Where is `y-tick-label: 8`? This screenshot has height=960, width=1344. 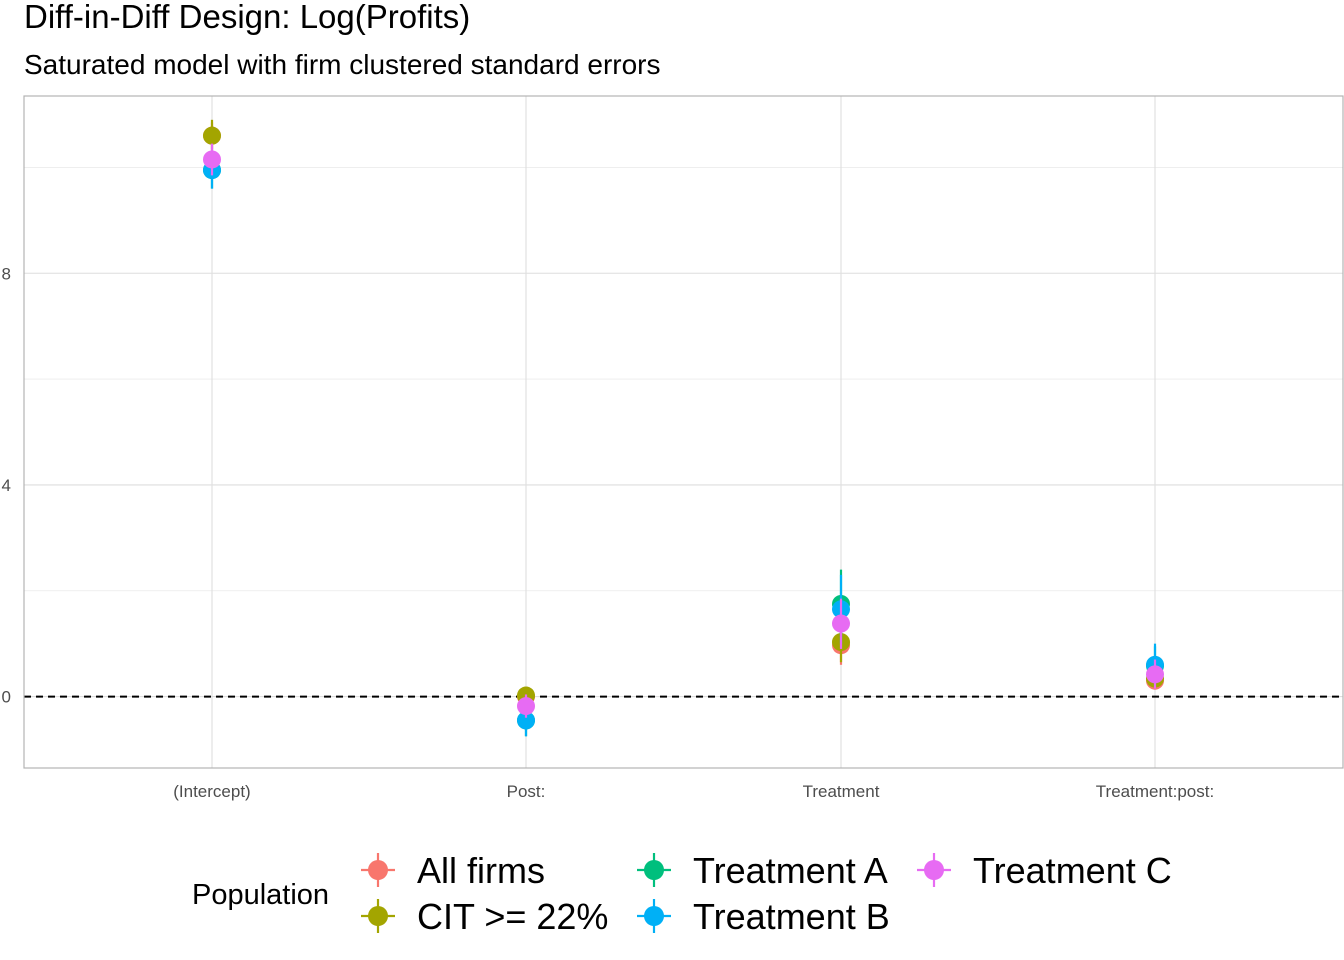 y-tick-label: 8 is located at coordinates (6, 273).